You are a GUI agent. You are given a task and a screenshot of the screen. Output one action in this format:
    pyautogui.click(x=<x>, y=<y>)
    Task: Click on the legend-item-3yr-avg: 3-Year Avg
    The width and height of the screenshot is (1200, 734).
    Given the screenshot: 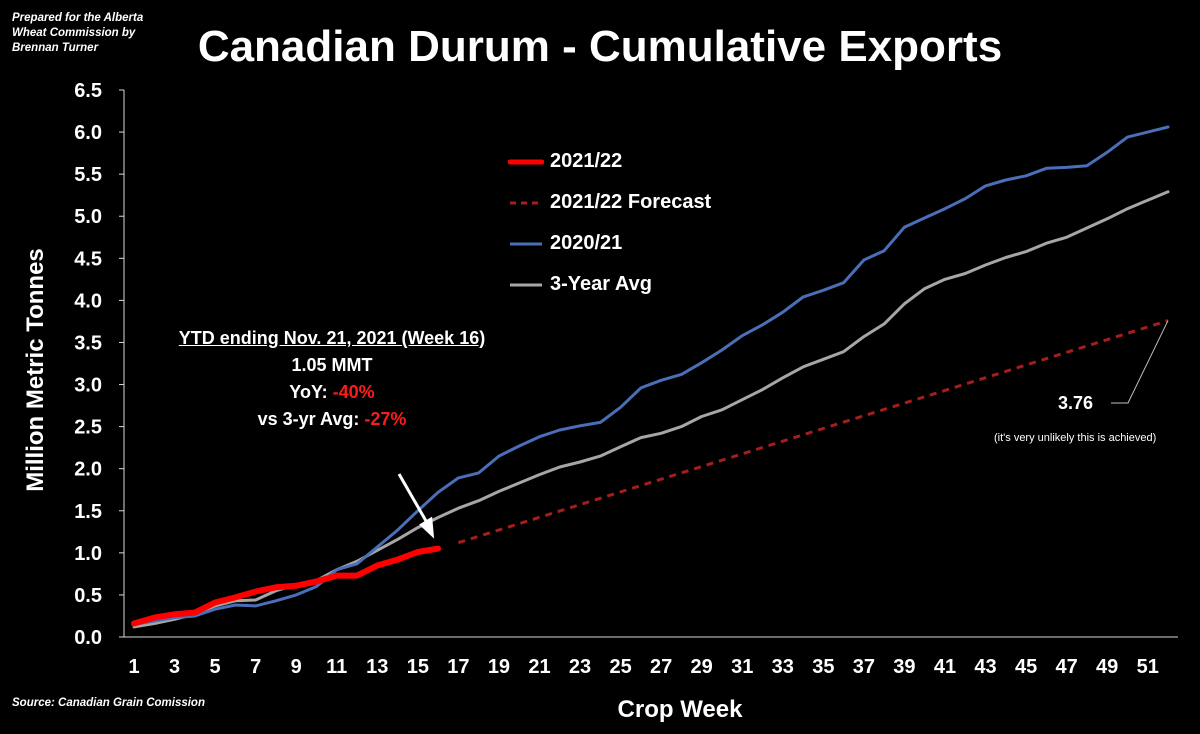 What is the action you would take?
    pyautogui.click(x=609, y=284)
    